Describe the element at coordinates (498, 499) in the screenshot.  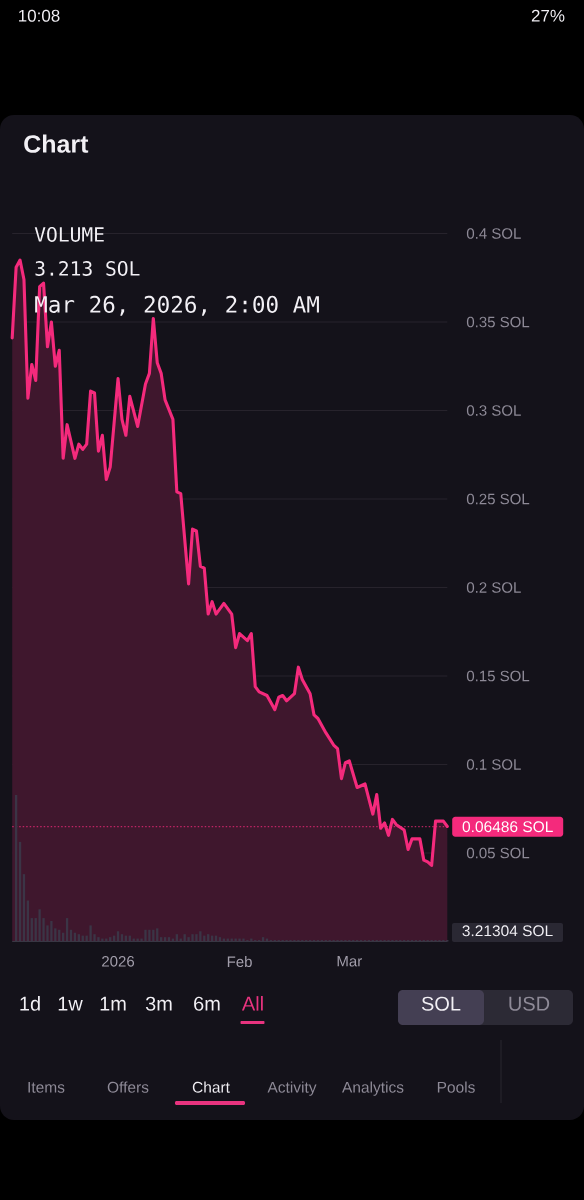
I see `y-tick-label: 0.25 SOL` at that location.